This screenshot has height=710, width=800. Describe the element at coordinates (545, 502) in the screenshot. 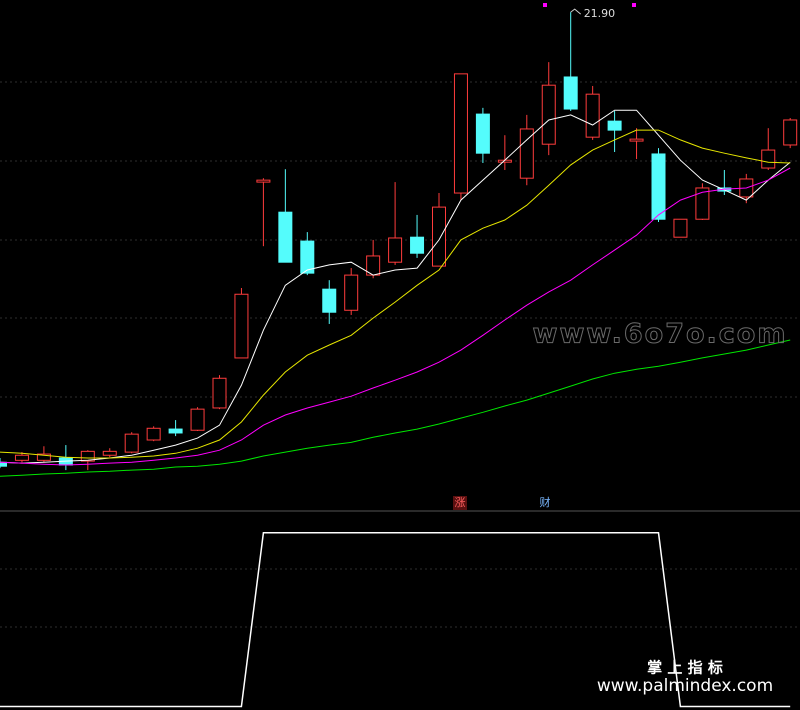

I see `tag-label: 财` at that location.